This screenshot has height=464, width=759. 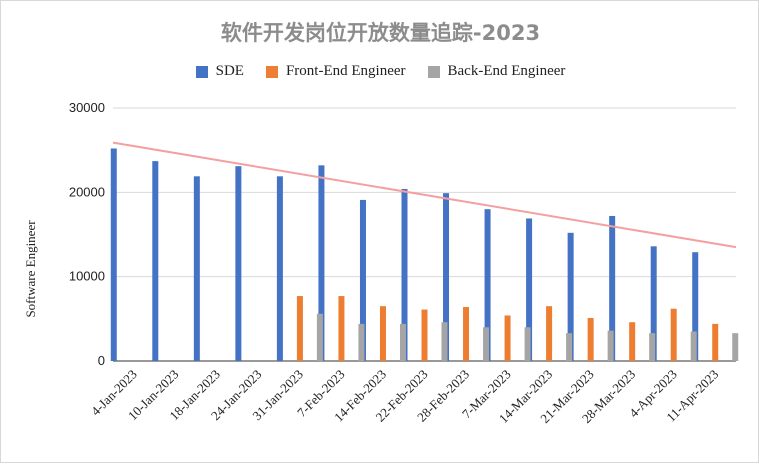 What do you see at coordinates (87, 191) in the screenshot?
I see `y-tick-label: 20000` at bounding box center [87, 191].